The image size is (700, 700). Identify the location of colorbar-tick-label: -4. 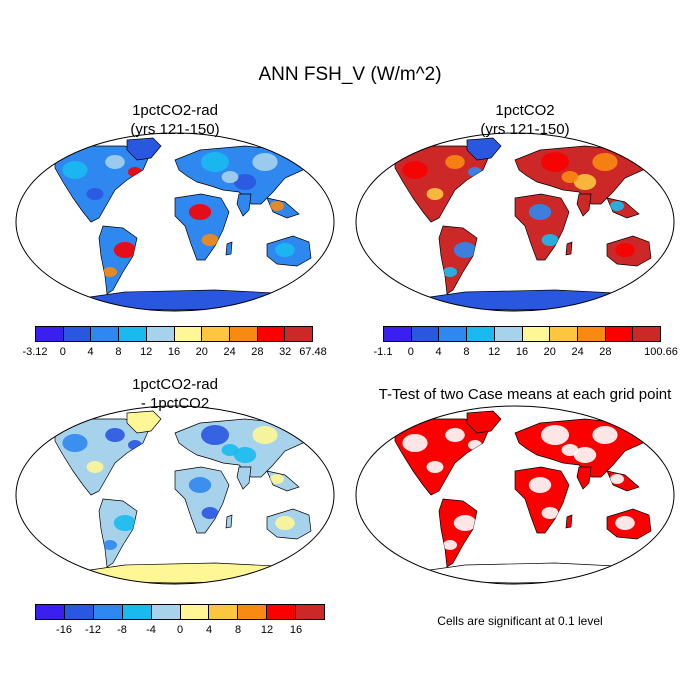
(151, 630).